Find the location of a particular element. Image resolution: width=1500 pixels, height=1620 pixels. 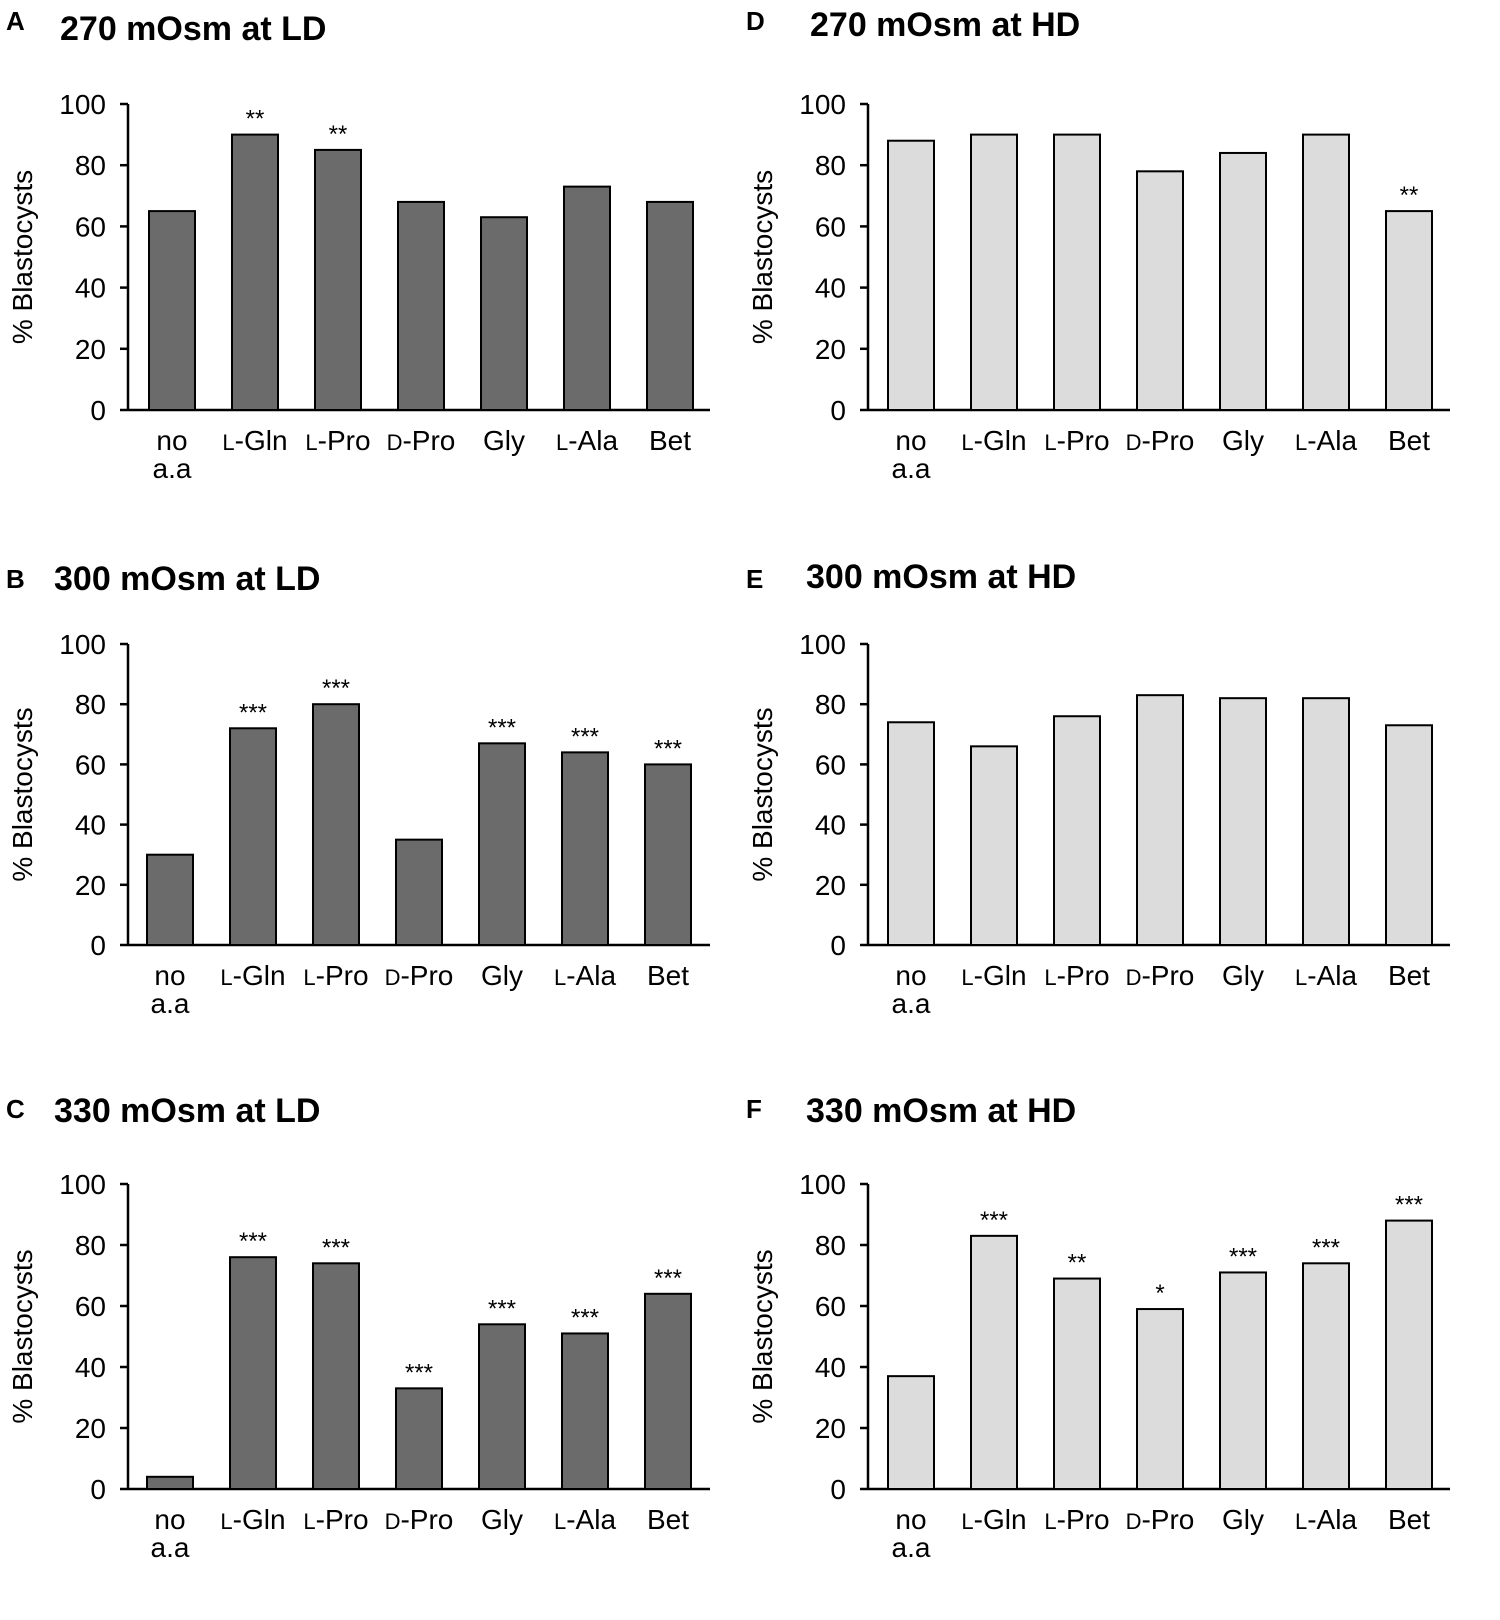

chart-title: 270 mOsm at LD is located at coordinates (193, 29).